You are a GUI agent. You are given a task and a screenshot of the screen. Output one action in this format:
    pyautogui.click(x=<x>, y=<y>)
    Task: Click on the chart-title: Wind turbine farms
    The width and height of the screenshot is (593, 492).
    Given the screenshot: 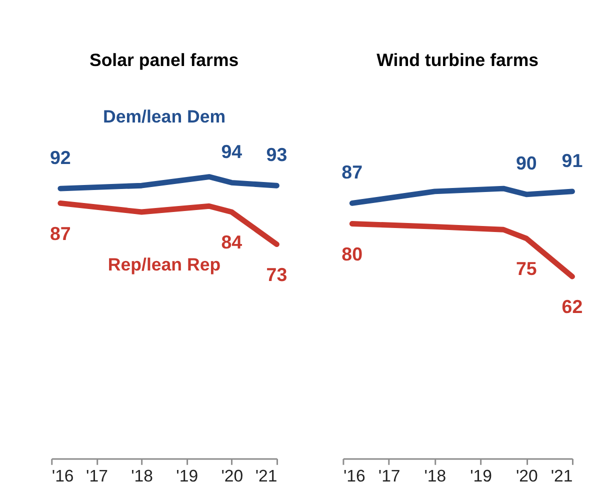 What is the action you would take?
    pyautogui.click(x=457, y=60)
    